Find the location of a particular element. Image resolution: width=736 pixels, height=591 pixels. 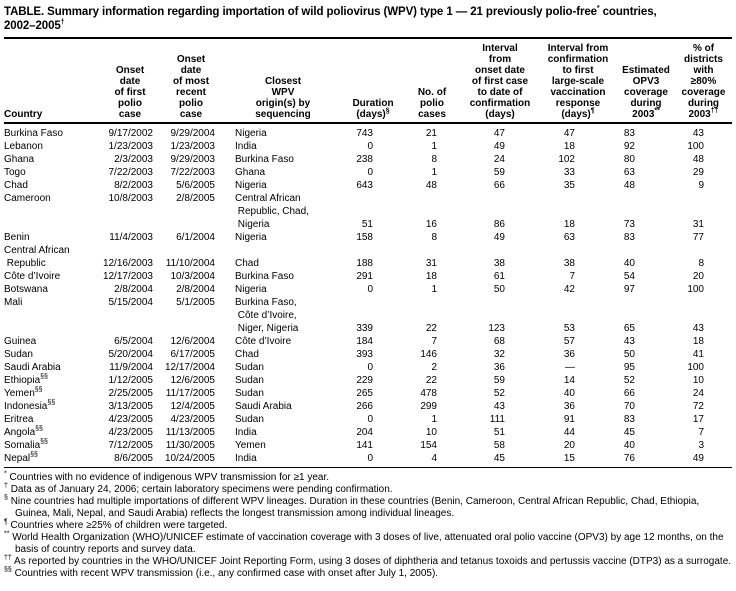

cell-text: 76 is located at coordinates (629, 458).